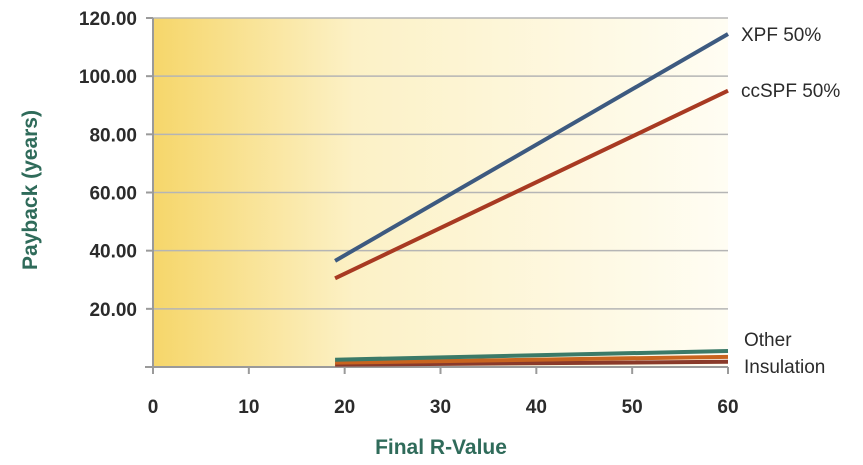  Describe the element at coordinates (248, 407) in the screenshot. I see `x-tick-label-1: 10` at that location.